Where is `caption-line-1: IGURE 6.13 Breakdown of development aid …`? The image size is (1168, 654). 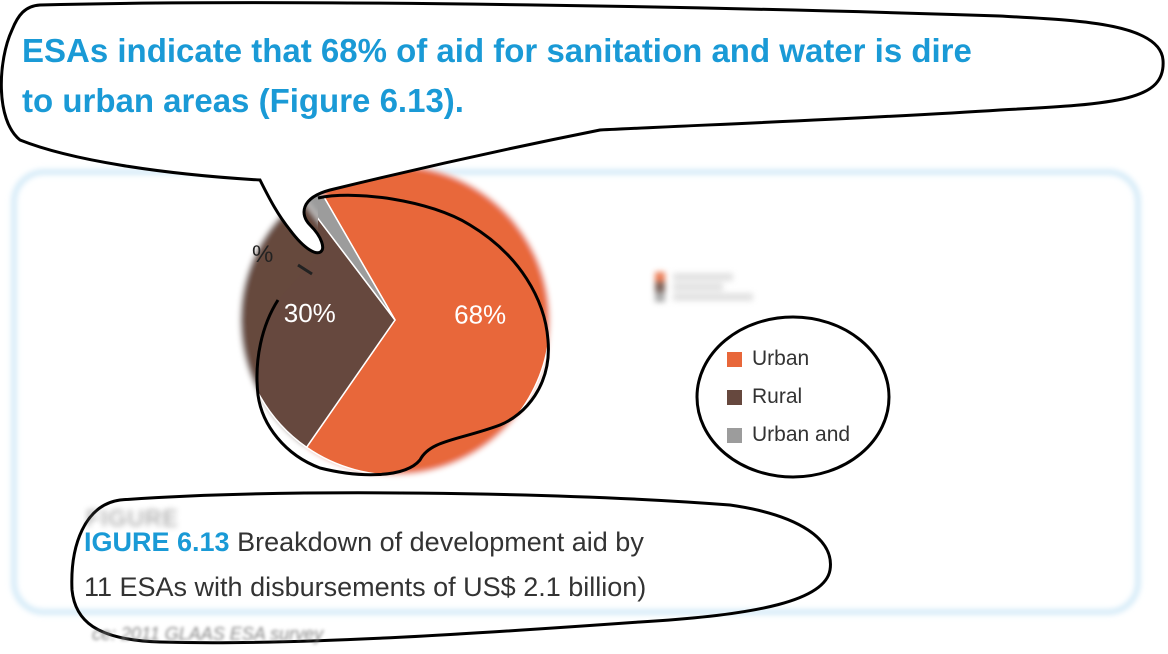 caption-line-1: IGURE 6.13 Breakdown of development aid … is located at coordinates (365, 542).